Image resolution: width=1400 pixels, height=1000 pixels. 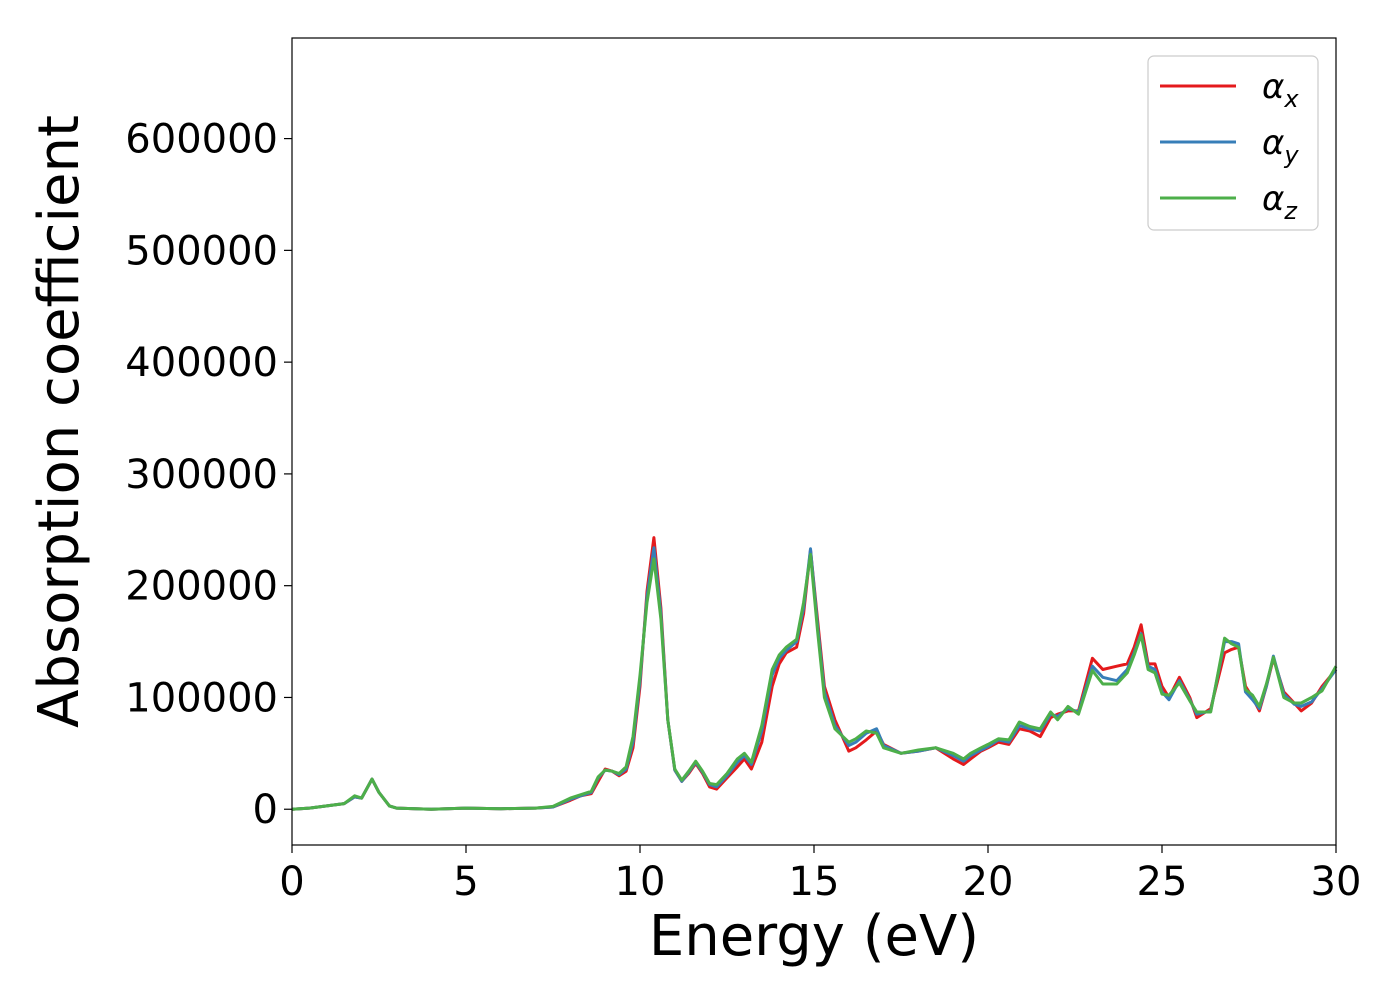 What do you see at coordinates (1336, 882) in the screenshot?
I see `x-tick-label: 30` at bounding box center [1336, 882].